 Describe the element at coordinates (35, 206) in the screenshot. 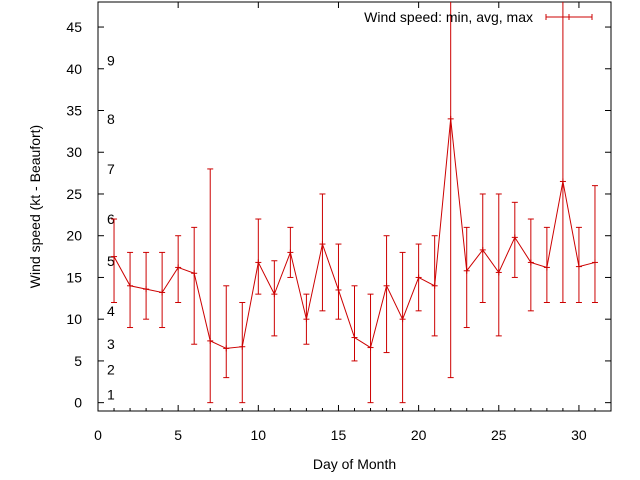

I see `y-axis-title: Wind speed (kt - Beaufort)` at that location.